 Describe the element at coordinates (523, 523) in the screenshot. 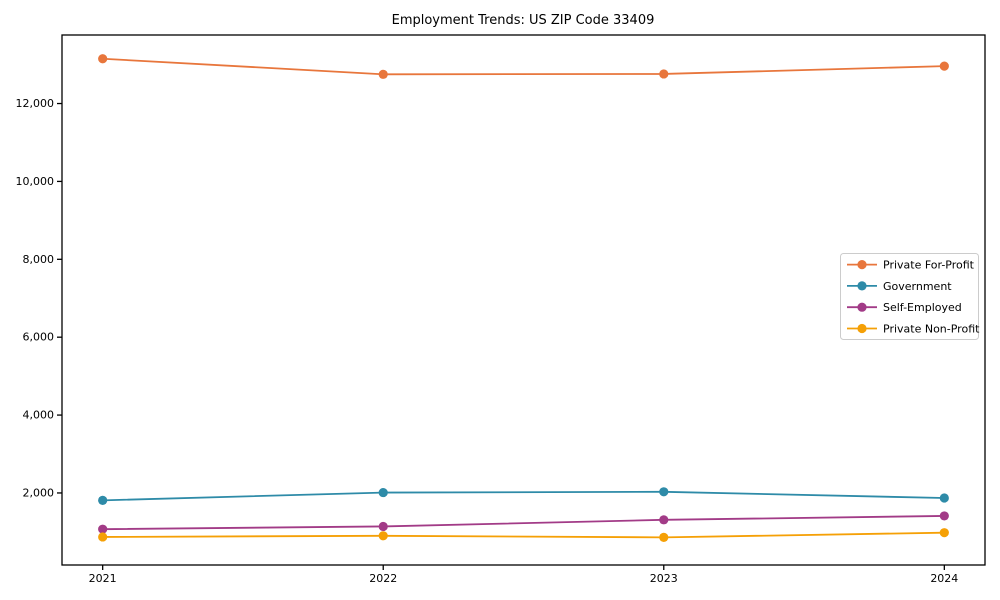

I see `series-line-self-employed` at that location.